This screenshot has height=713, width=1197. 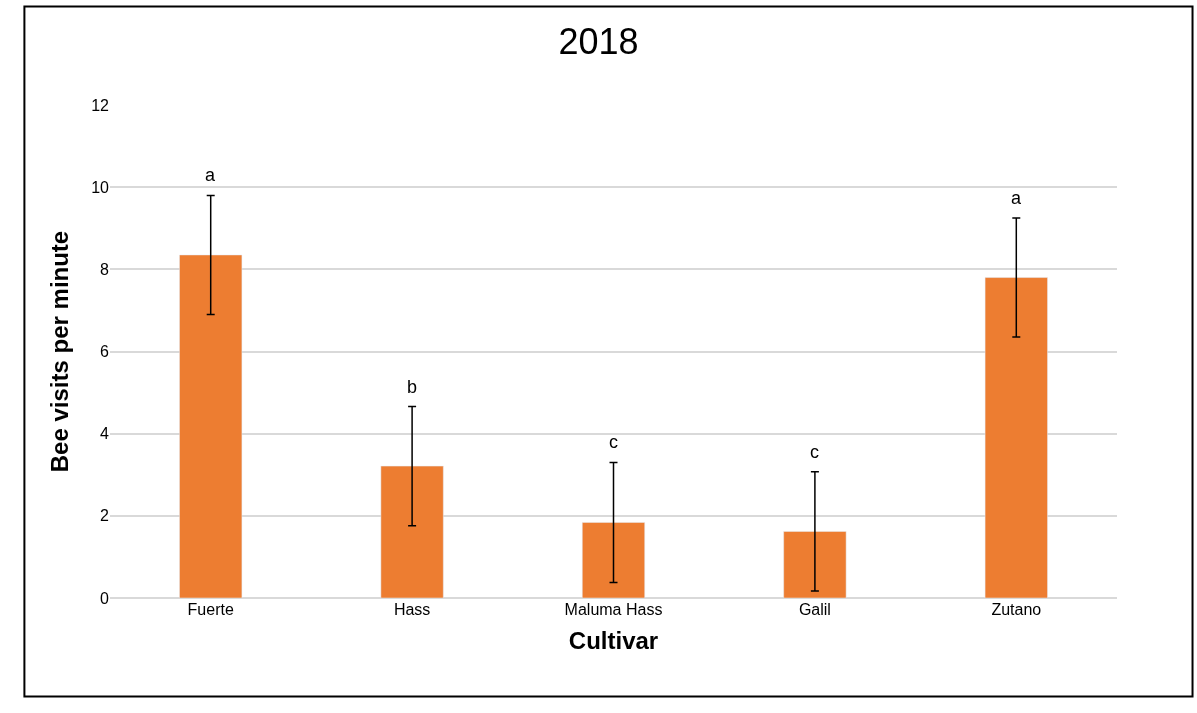 What do you see at coordinates (598, 41) in the screenshot?
I see `chart-title: 2018` at bounding box center [598, 41].